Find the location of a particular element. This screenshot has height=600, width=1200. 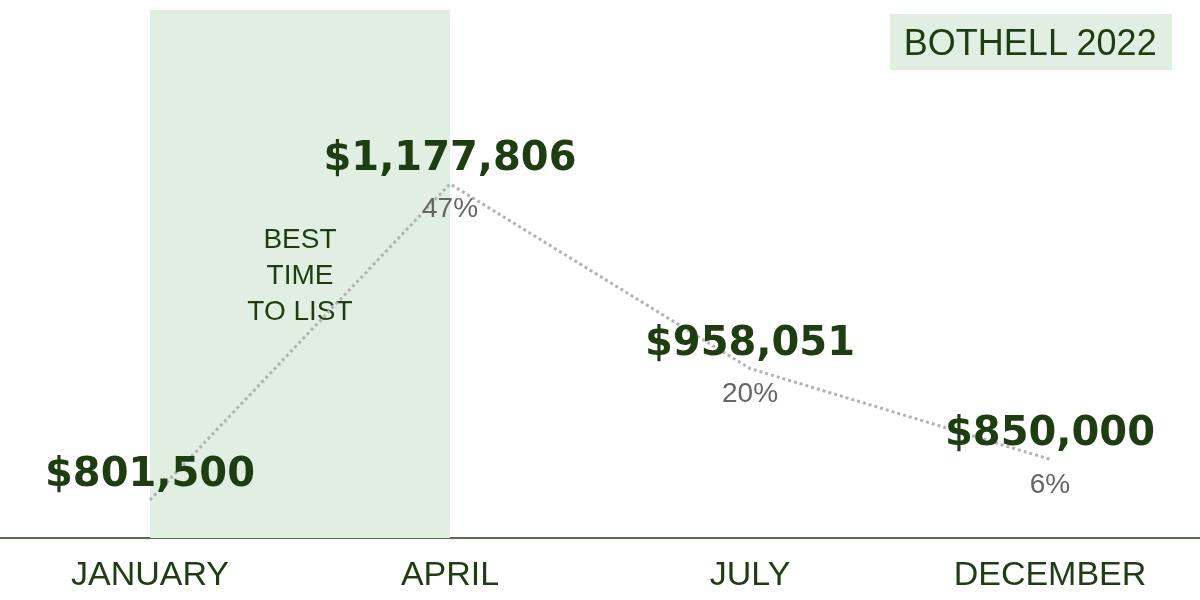

x-tick-label: JULY is located at coordinates (750, 573).